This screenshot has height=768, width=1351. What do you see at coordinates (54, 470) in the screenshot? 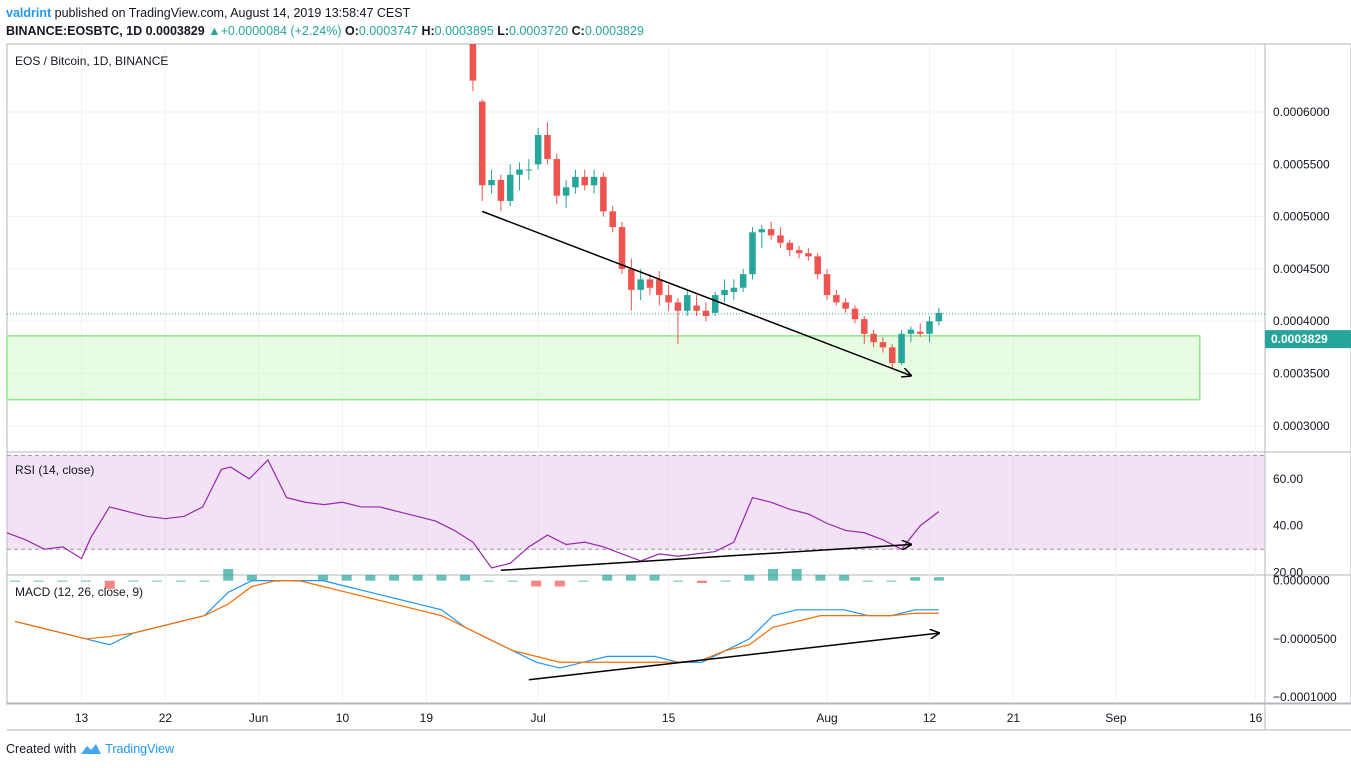
I see `rsi-pane-title: RSI (14, close)` at bounding box center [54, 470].